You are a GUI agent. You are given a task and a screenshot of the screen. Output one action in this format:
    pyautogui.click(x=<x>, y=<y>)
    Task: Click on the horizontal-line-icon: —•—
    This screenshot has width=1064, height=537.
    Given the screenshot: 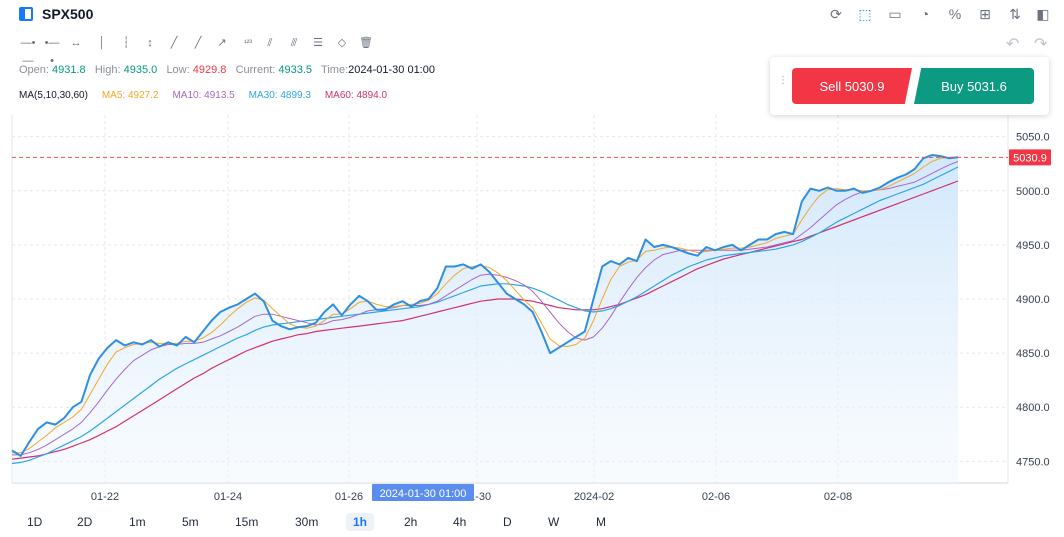 What is the action you would take?
    pyautogui.click(x=28, y=52)
    